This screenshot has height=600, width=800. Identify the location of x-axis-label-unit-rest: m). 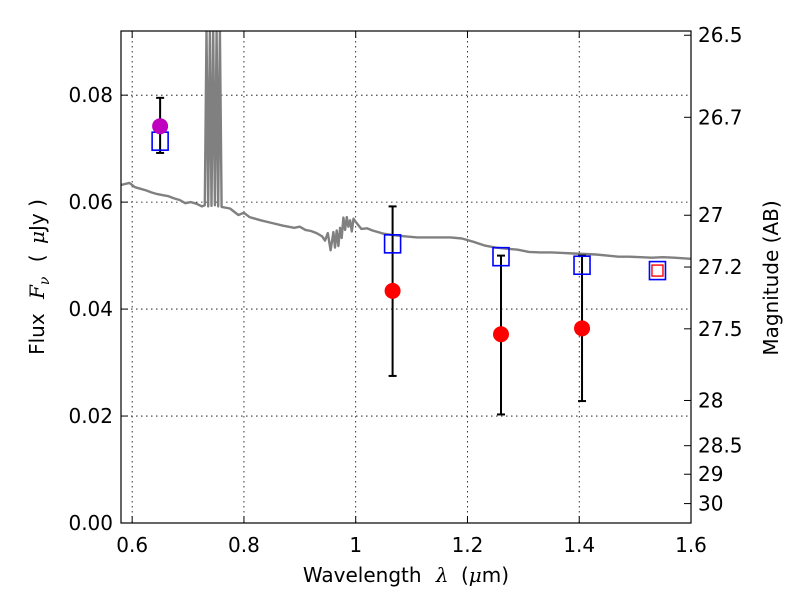
(495, 575).